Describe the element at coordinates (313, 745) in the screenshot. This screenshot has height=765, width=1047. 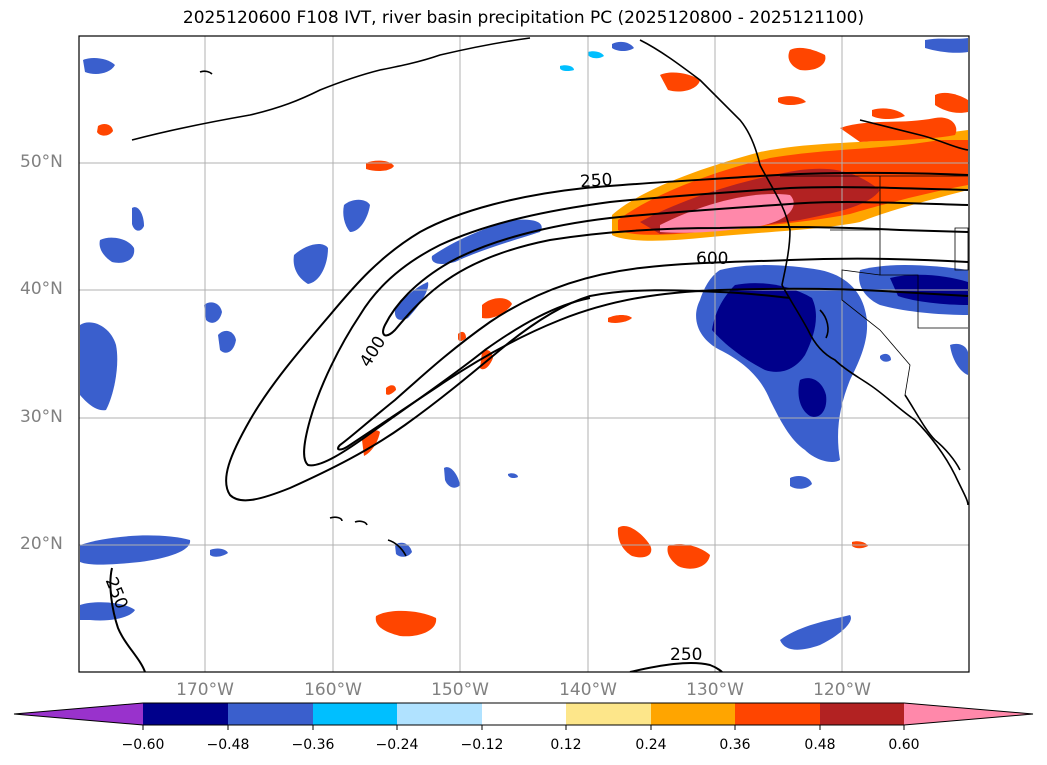
I see `colorbar-tick: −0.36` at that location.